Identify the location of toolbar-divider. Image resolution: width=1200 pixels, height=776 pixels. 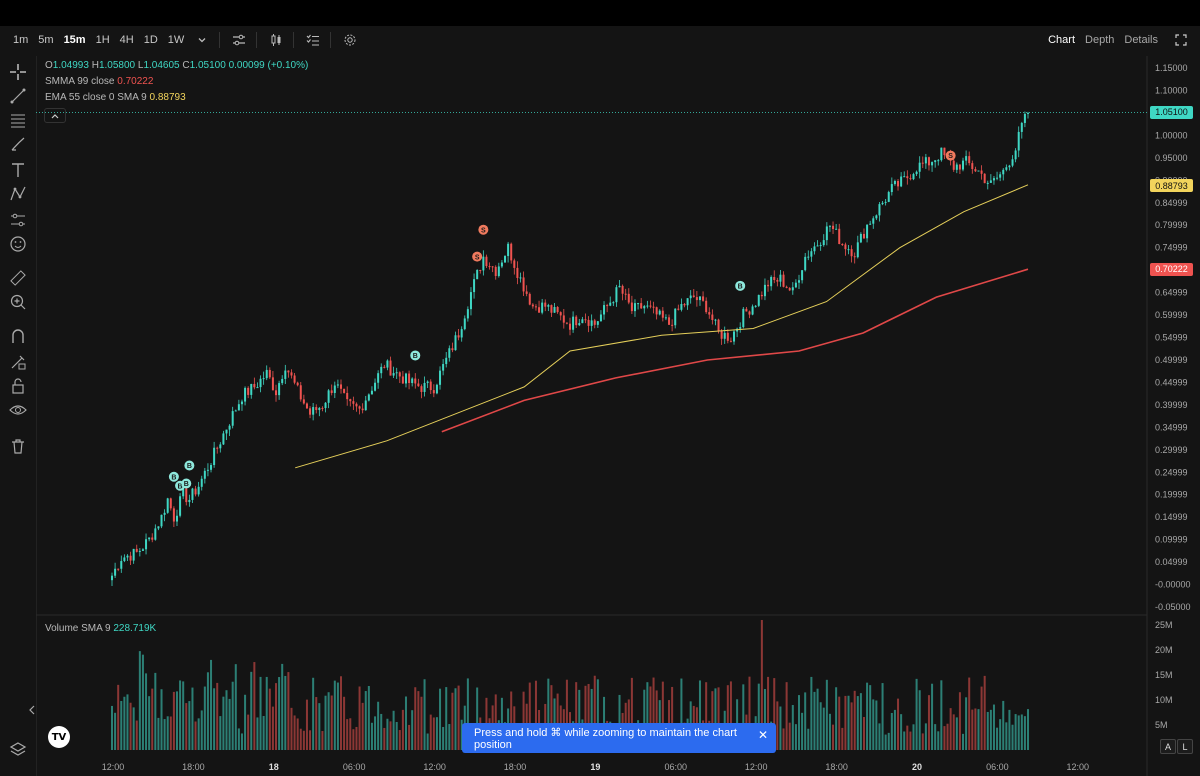
(220, 40).